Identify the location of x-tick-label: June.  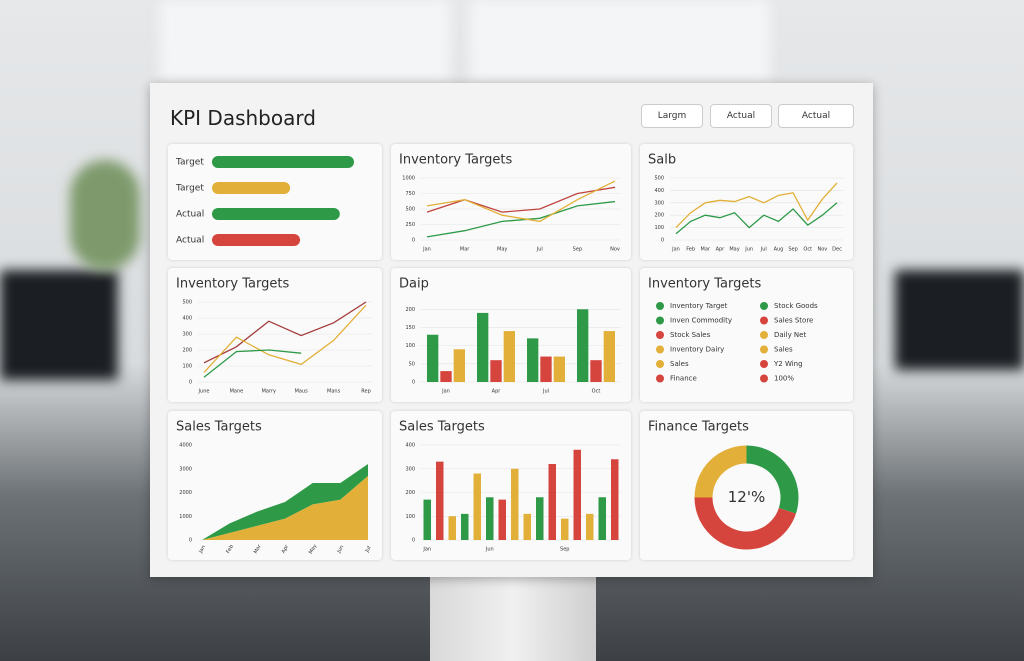
(204, 392).